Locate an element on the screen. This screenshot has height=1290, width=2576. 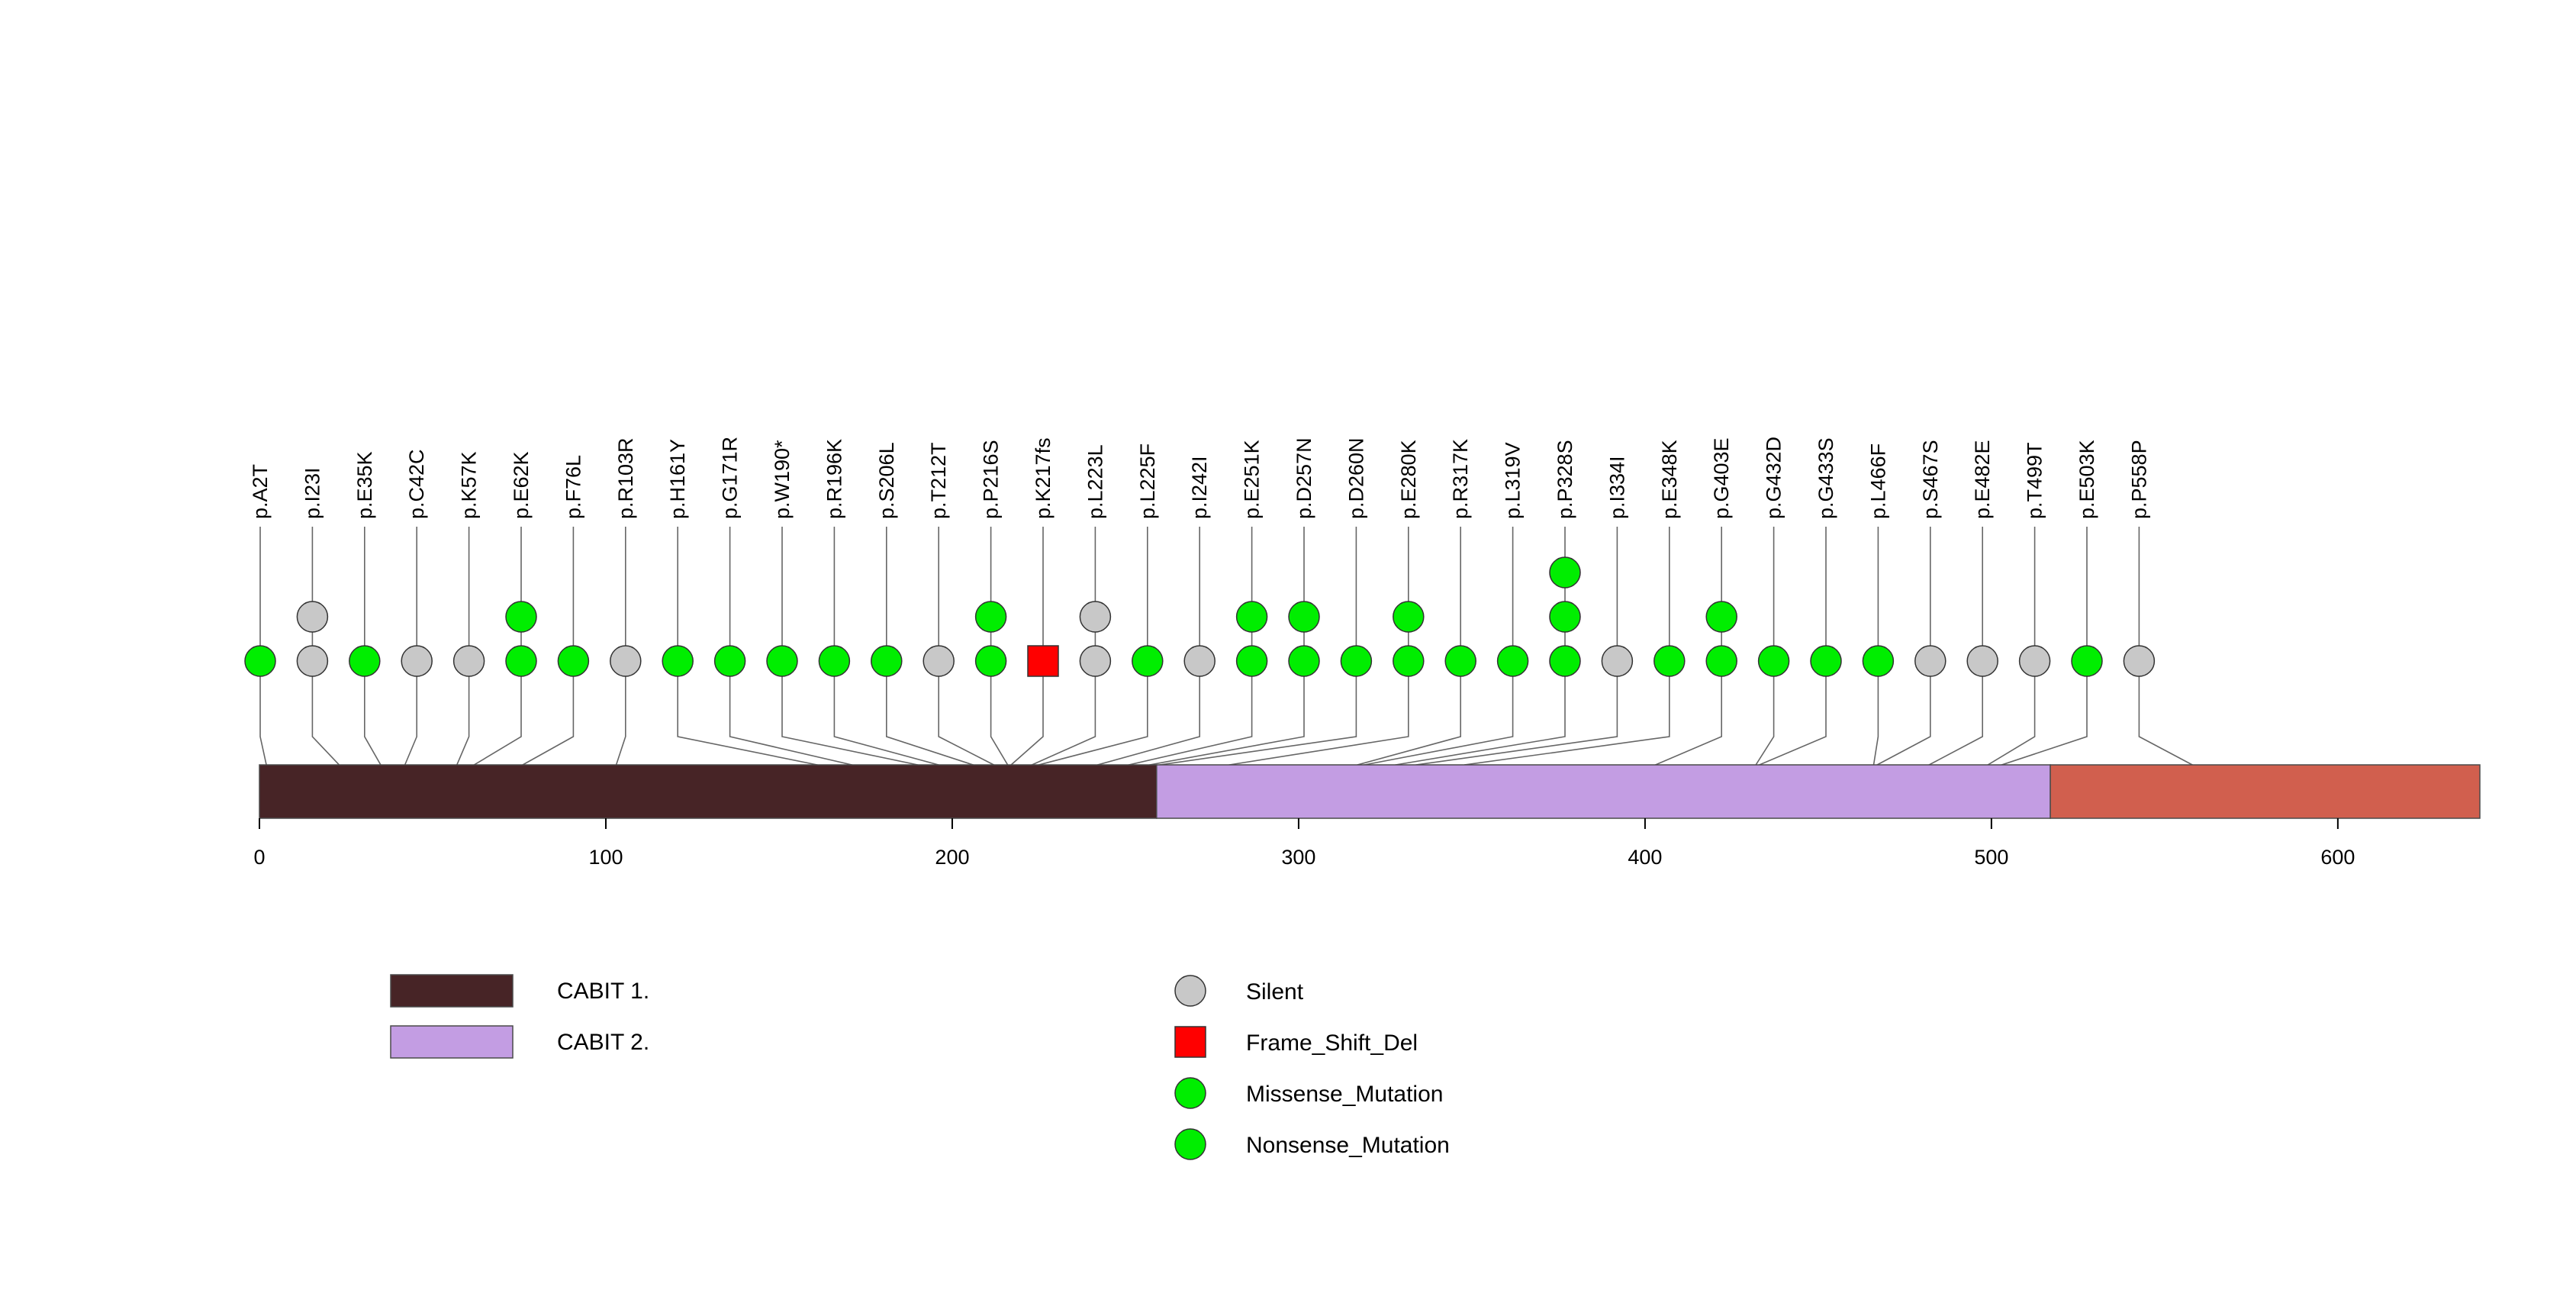
mutation-label: p.R196K is located at coordinates (834, 479).